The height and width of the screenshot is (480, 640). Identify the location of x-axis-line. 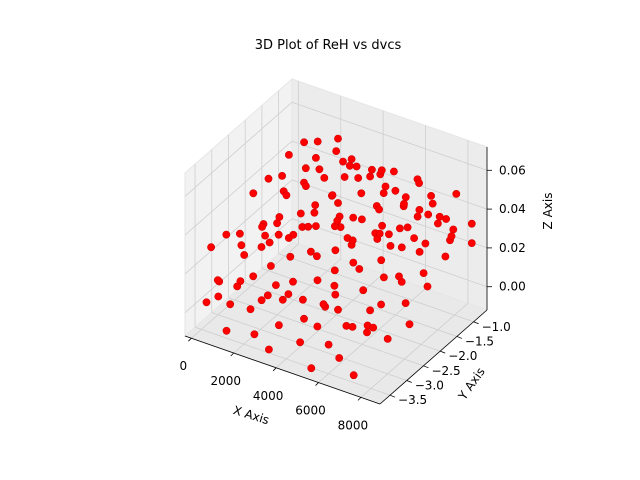
(282, 370).